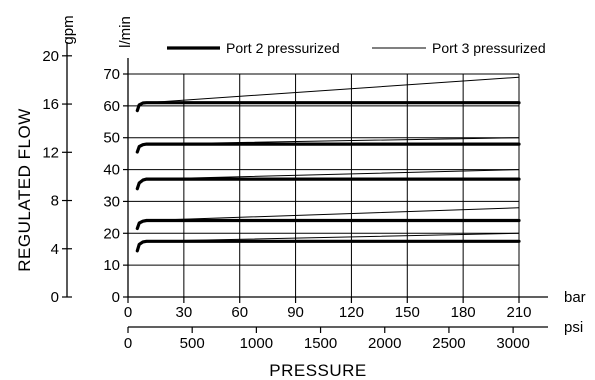 This screenshot has height=380, width=595. Describe the element at coordinates (50, 152) in the screenshot. I see `gpm-tick-label: 12` at that location.